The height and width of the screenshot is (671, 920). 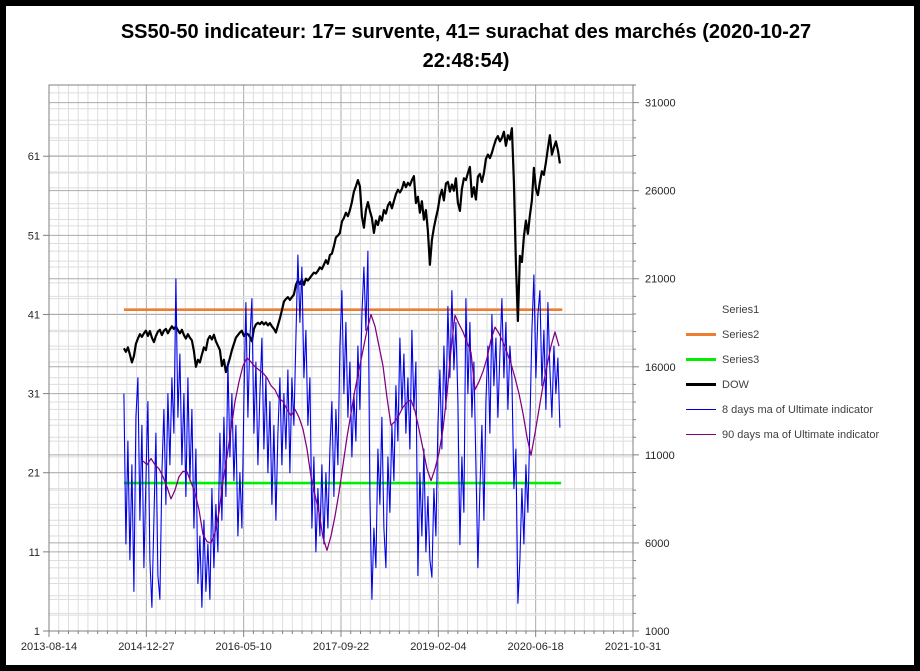 I want to click on y-right-tick-label: 11000, so click(x=660, y=456).